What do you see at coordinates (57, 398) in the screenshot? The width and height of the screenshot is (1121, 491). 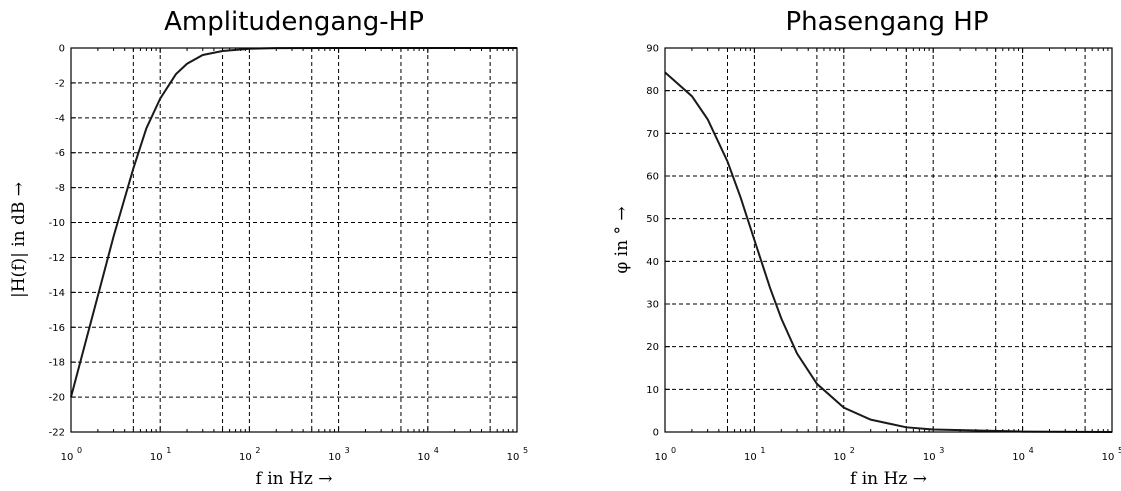 I see `y-tick-label: -20` at bounding box center [57, 398].